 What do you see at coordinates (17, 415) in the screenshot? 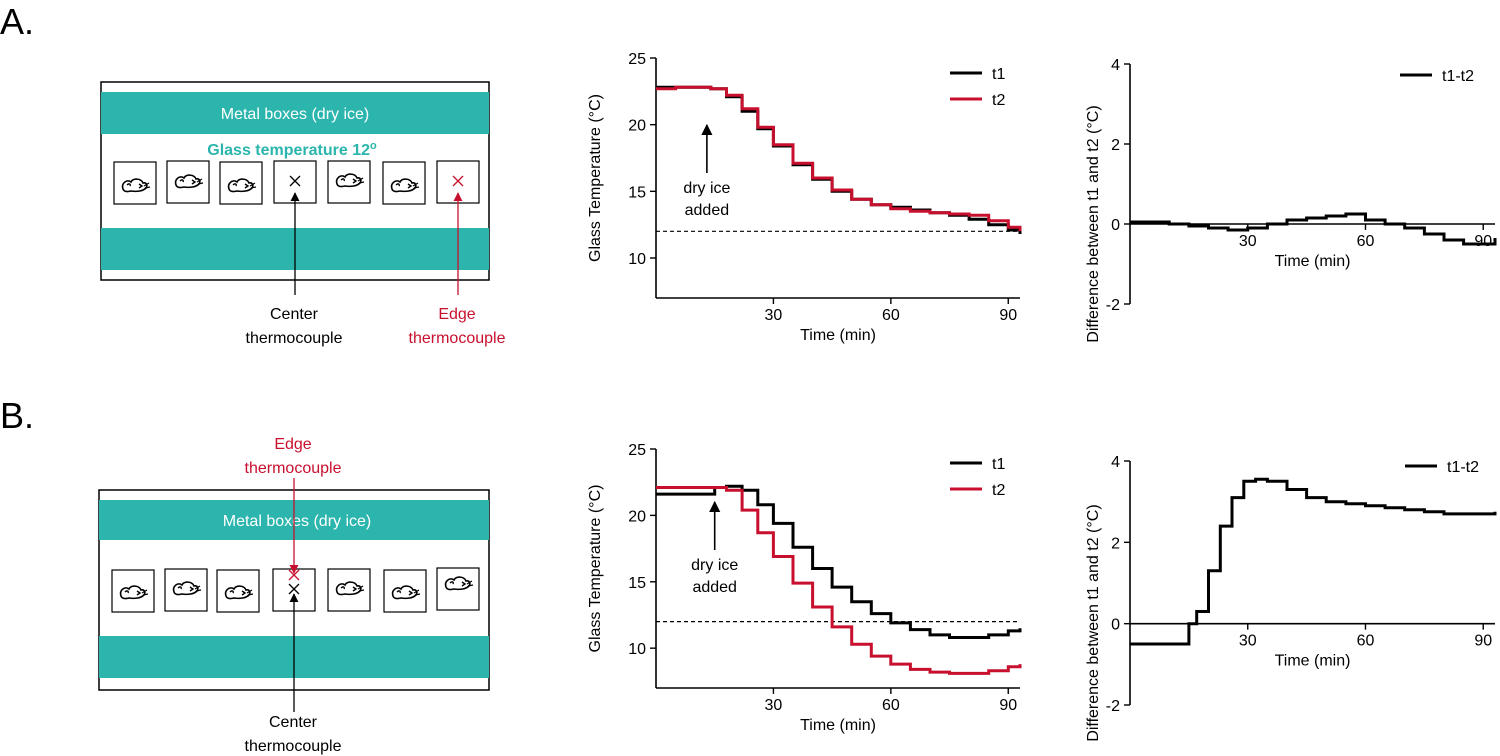
I see `panel-letter-b: B.` at bounding box center [17, 415].